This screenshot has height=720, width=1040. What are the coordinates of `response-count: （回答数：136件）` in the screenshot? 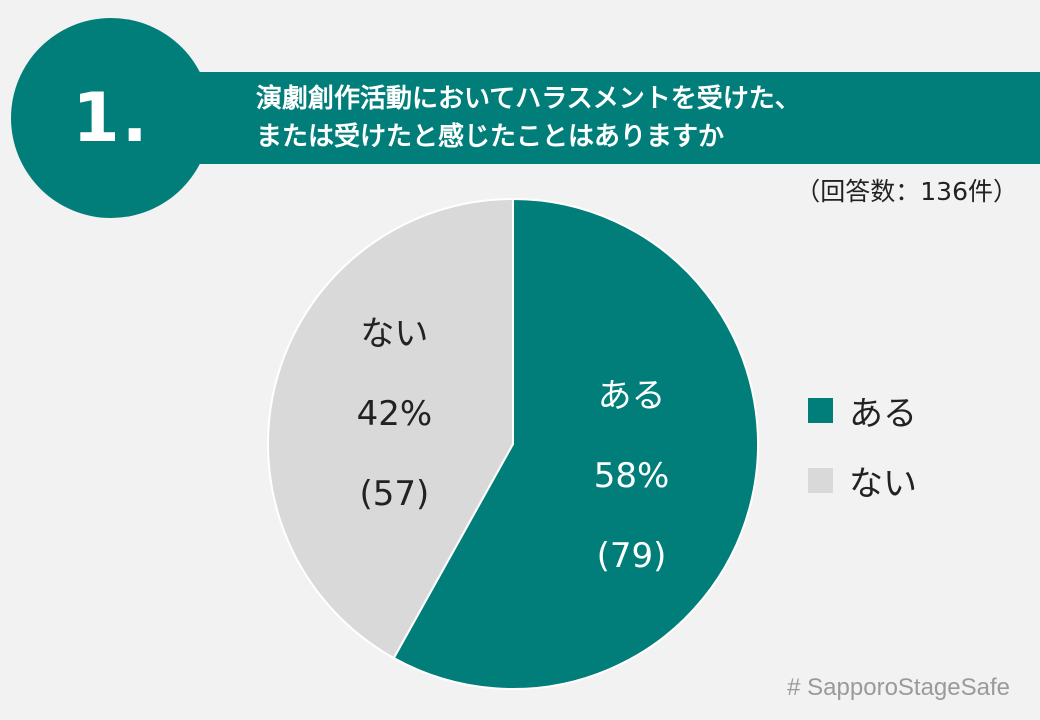 It's located at (906, 191).